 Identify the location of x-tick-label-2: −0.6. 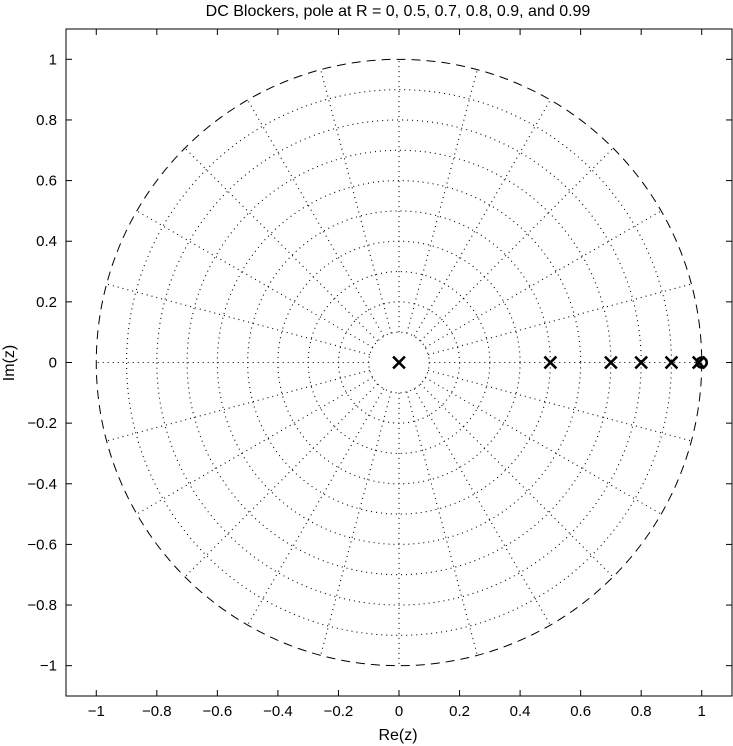
(218, 711).